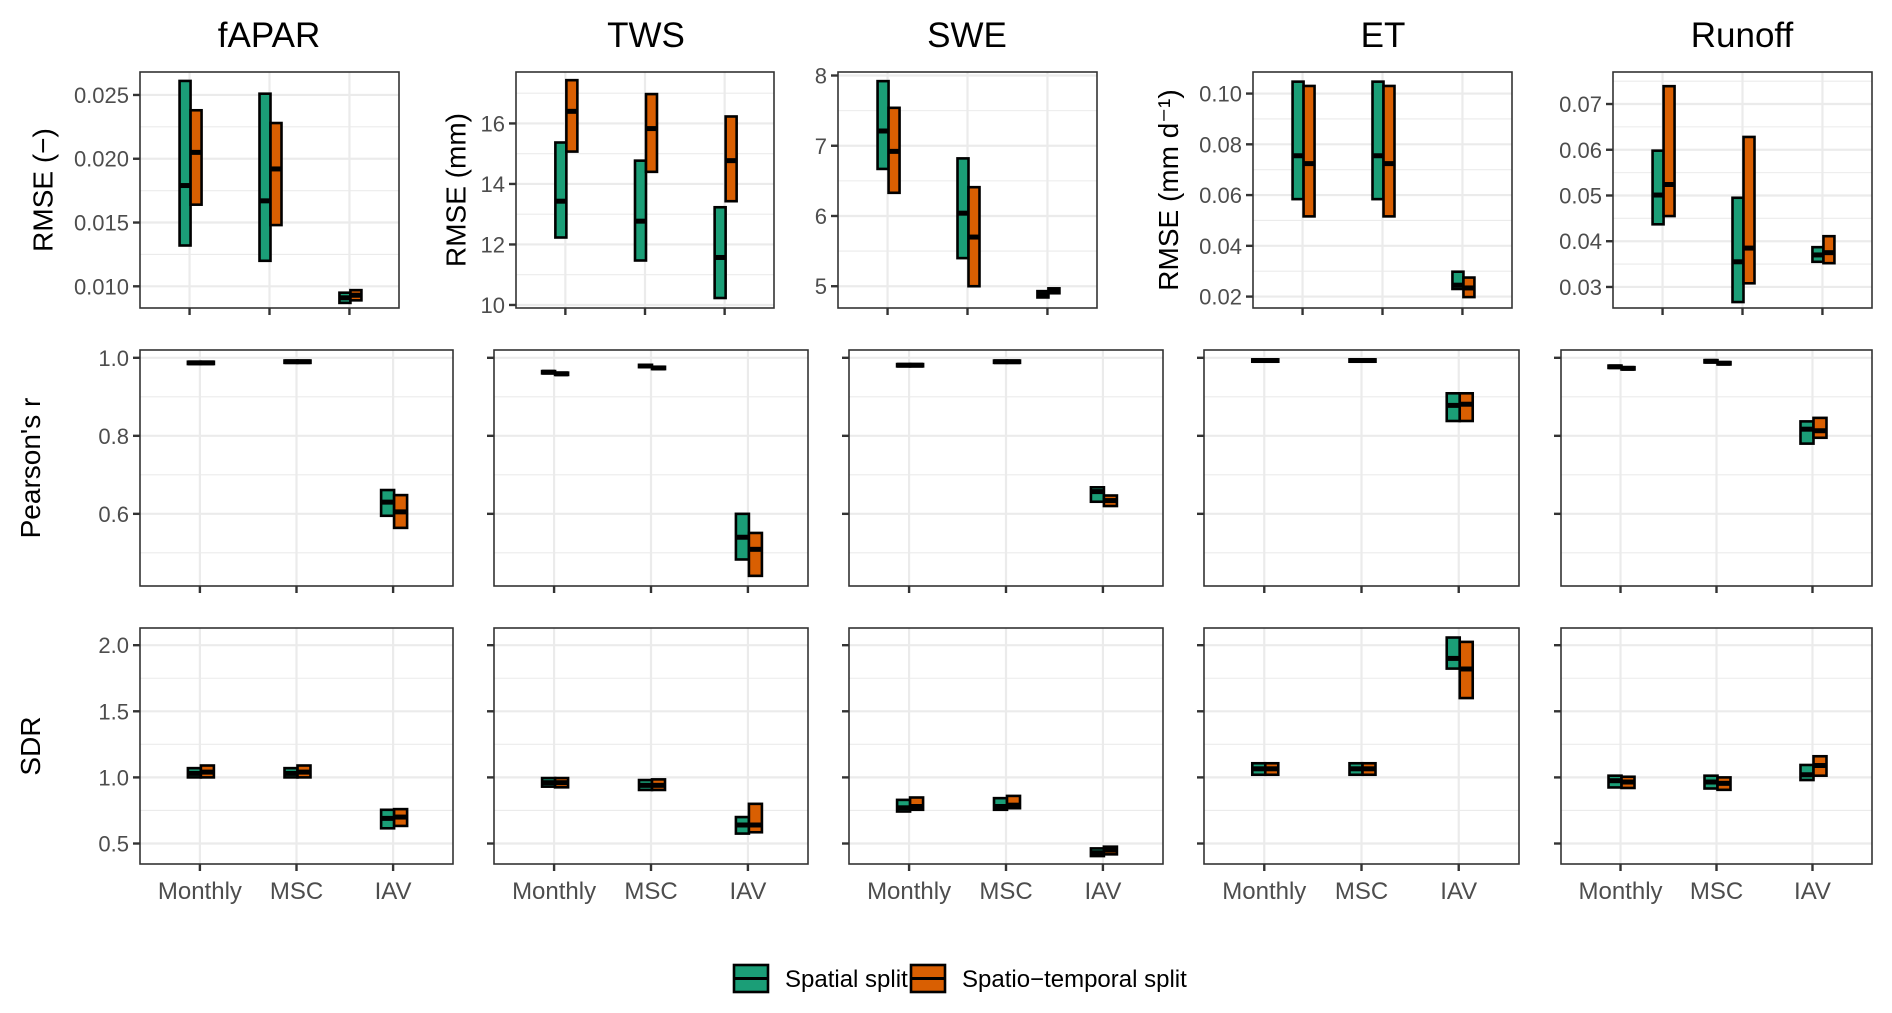 This screenshot has height=1013, width=1892. What do you see at coordinates (1580, 287) in the screenshot?
I see `y-tick-label: 0.03` at bounding box center [1580, 287].